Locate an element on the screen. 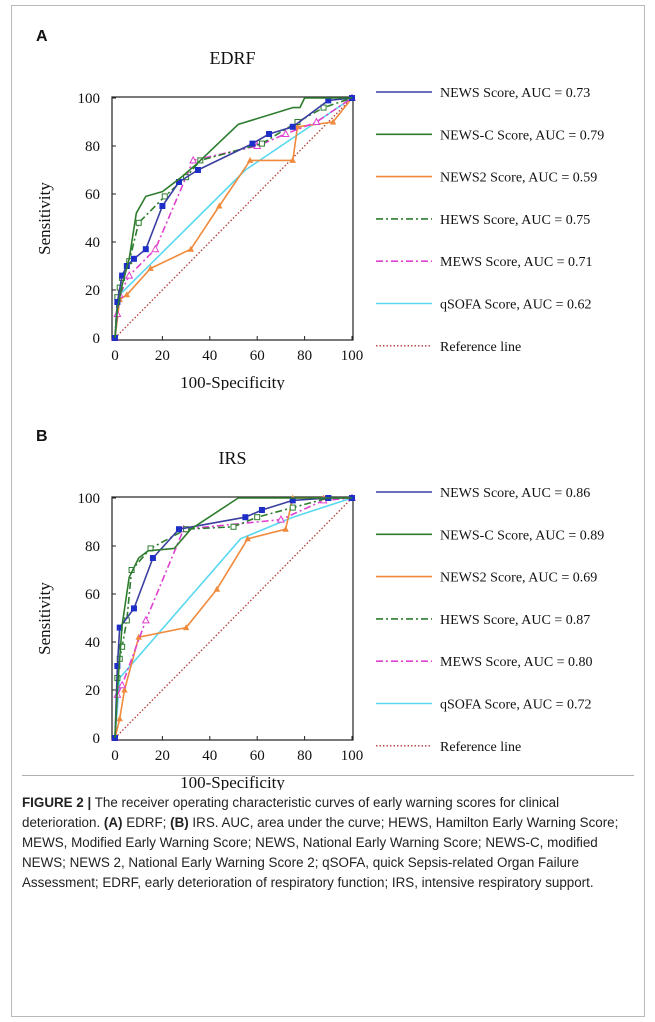 This screenshot has width=655, height=1022. chart-title: EDRF is located at coordinates (232, 58).